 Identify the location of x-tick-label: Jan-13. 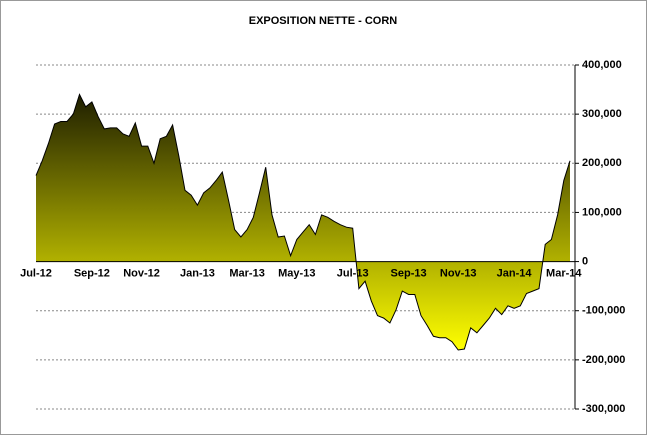
(197, 273).